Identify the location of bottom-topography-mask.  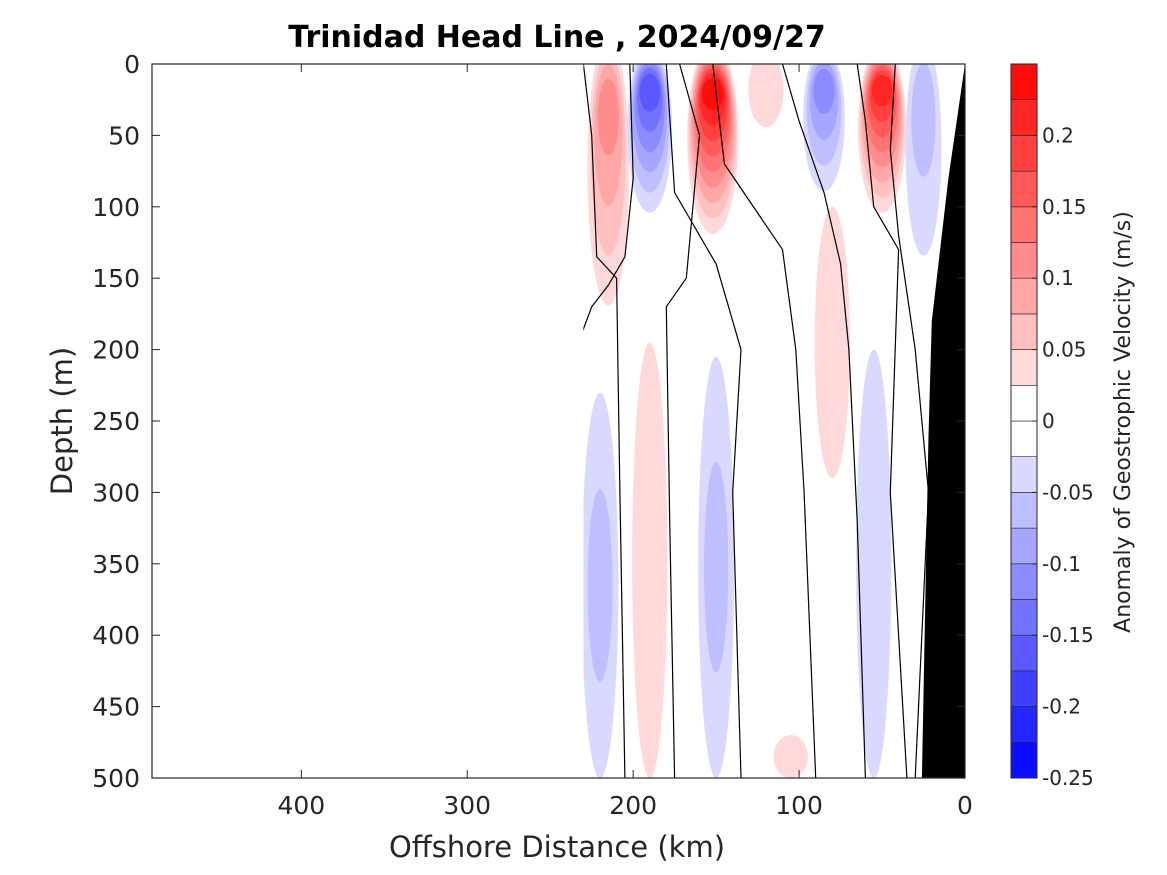
(943, 421).